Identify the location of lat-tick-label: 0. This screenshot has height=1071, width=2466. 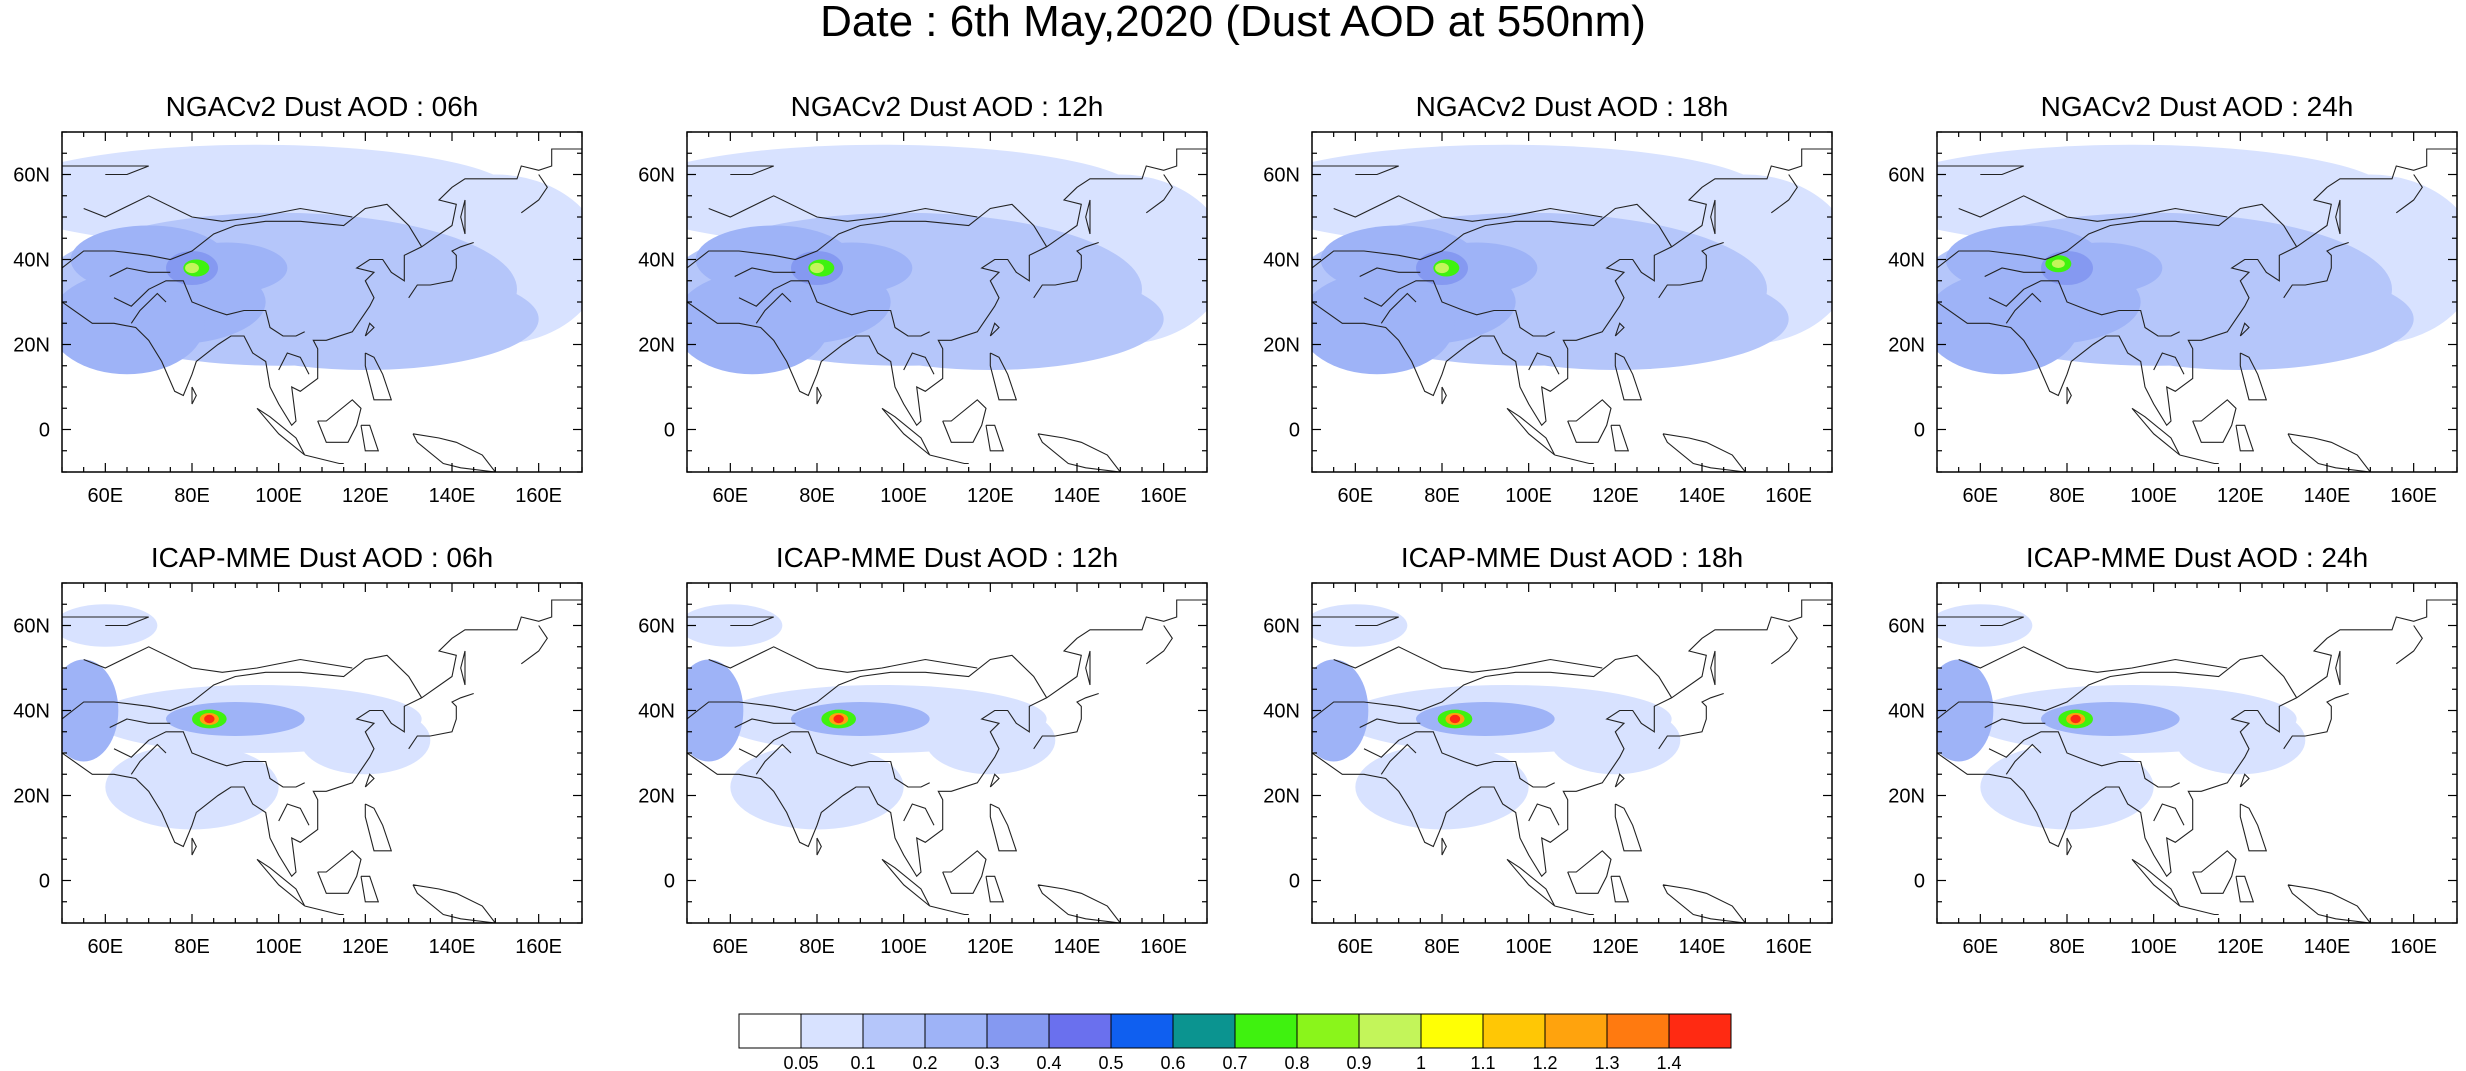
(1919, 882).